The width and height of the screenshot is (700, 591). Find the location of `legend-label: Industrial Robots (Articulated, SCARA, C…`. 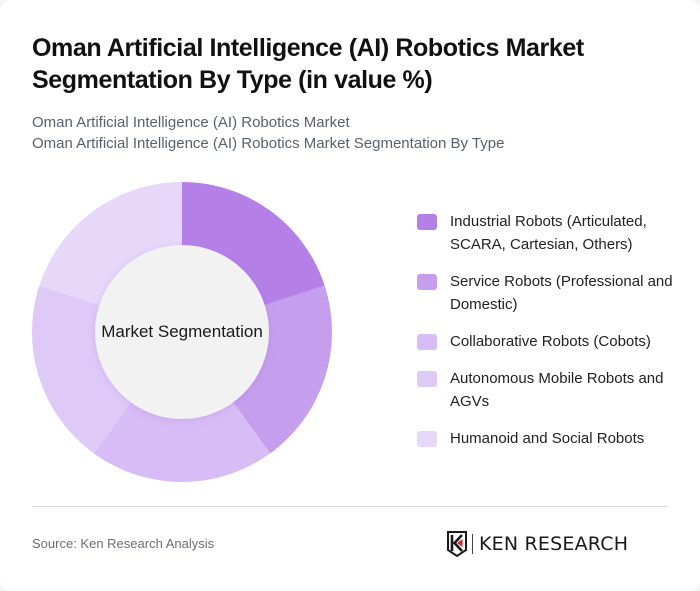

legend-label: Industrial Robots (Articulated, SCARA, C… is located at coordinates (548, 233).